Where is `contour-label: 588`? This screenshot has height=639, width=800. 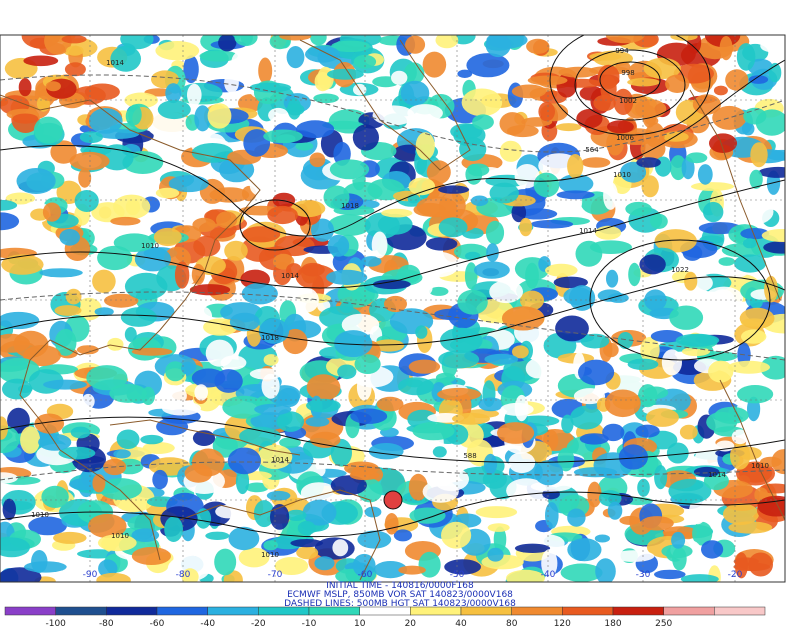 contour-label: 588 is located at coordinates (469, 456).